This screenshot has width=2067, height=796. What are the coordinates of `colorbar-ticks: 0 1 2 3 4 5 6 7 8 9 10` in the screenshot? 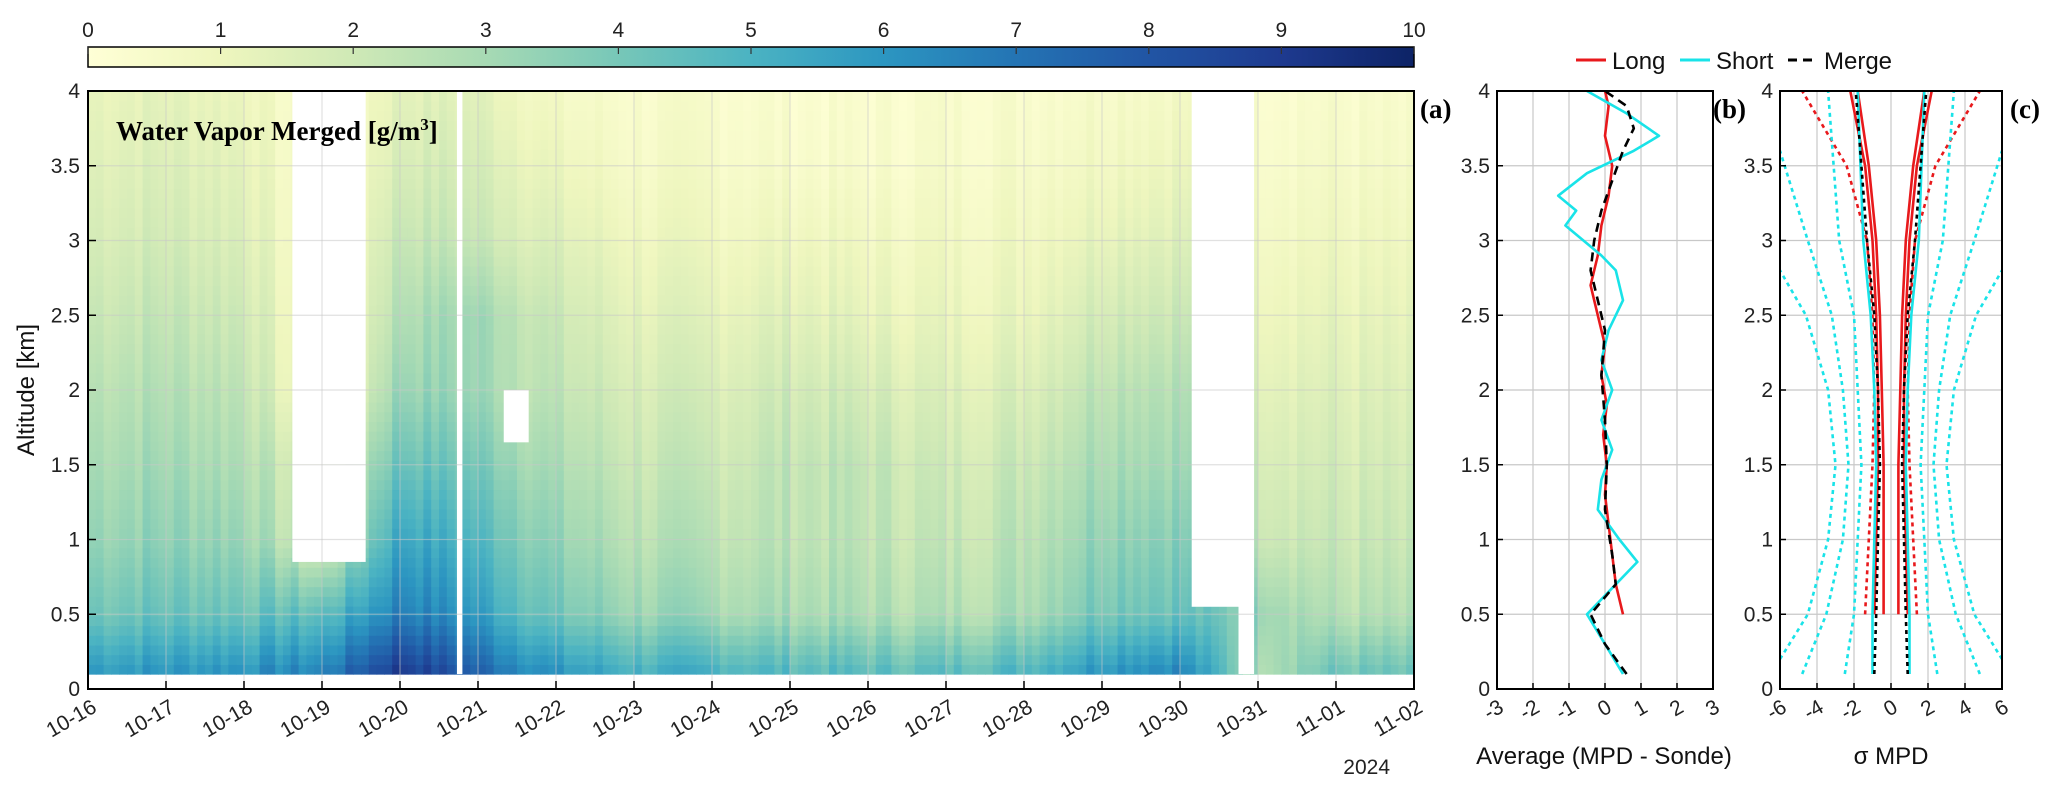 It's located at (754, 36).